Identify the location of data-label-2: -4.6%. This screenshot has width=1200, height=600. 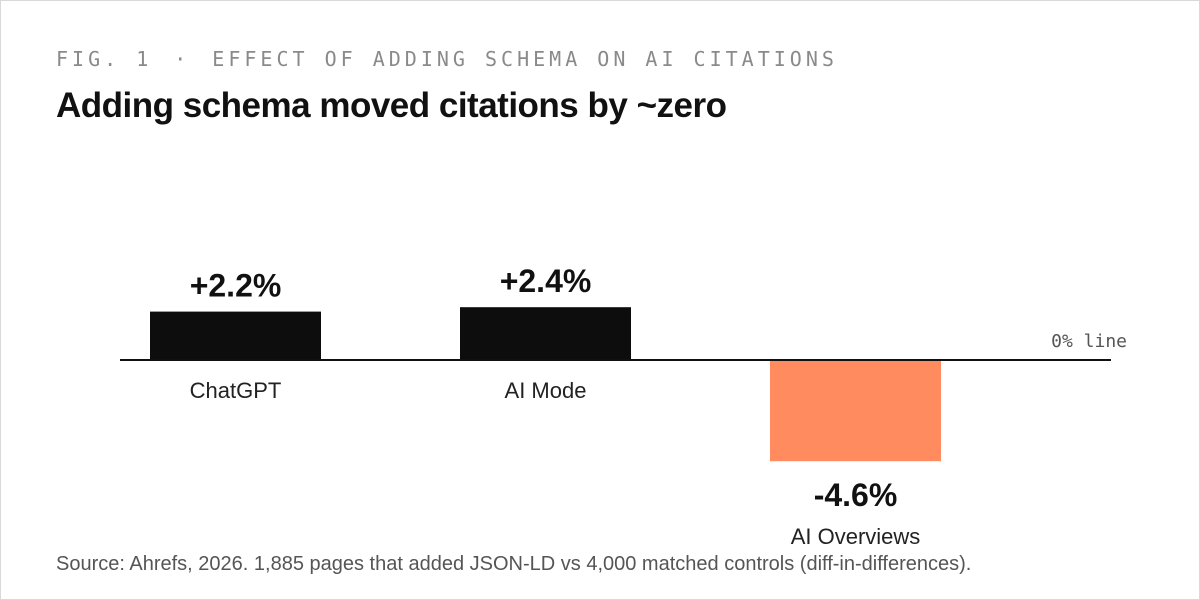
(856, 495).